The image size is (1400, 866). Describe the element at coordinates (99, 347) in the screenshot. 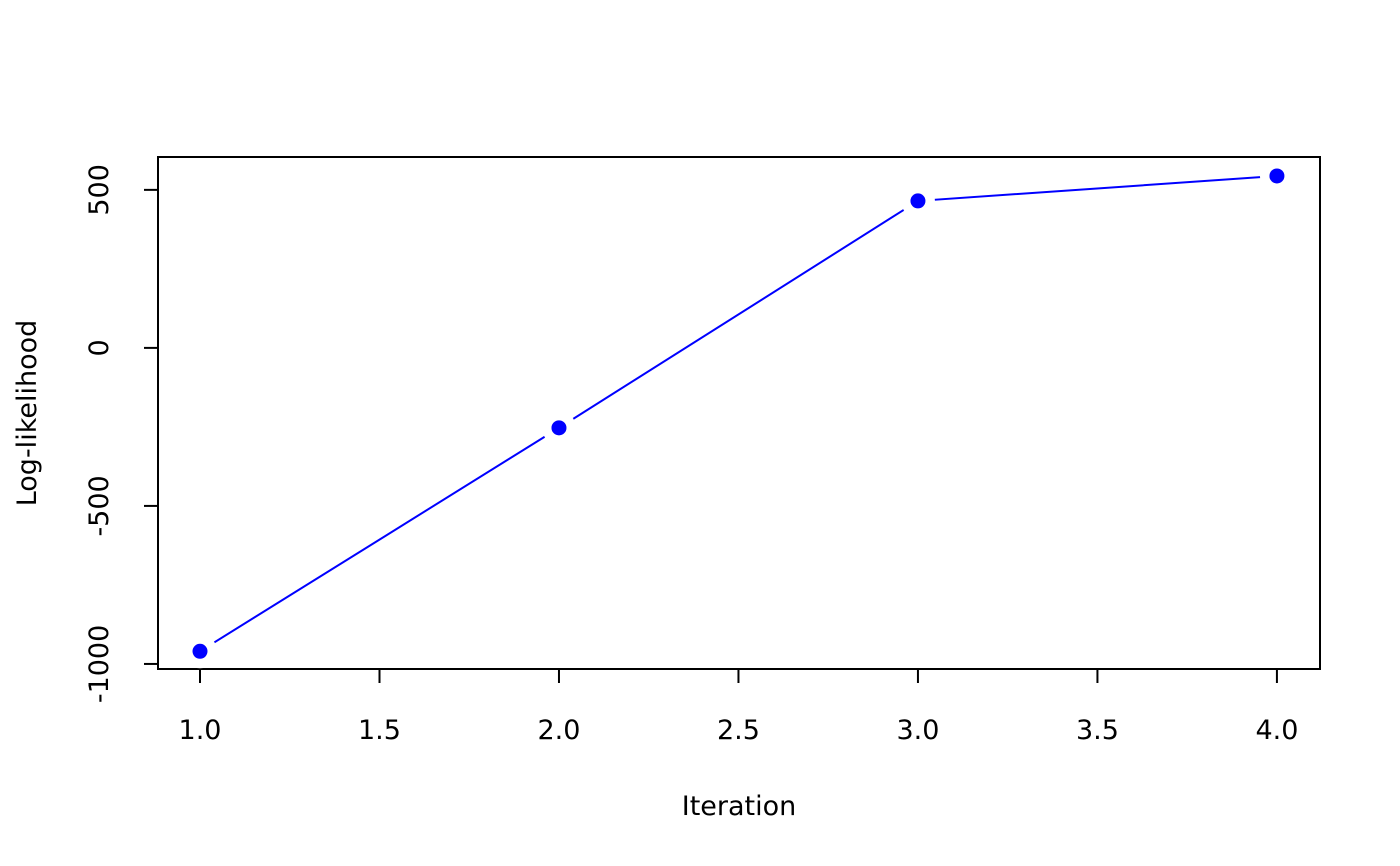

I see `y-tick-label: 0` at that location.